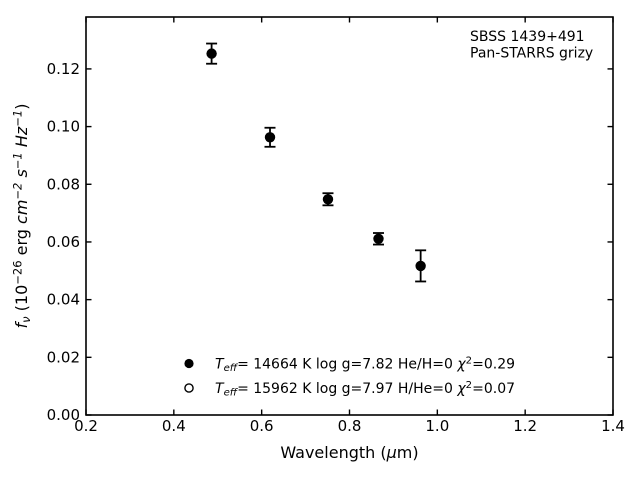  What do you see at coordinates (63, 357) in the screenshot?
I see `y-tick-label: 0.02` at bounding box center [63, 357].